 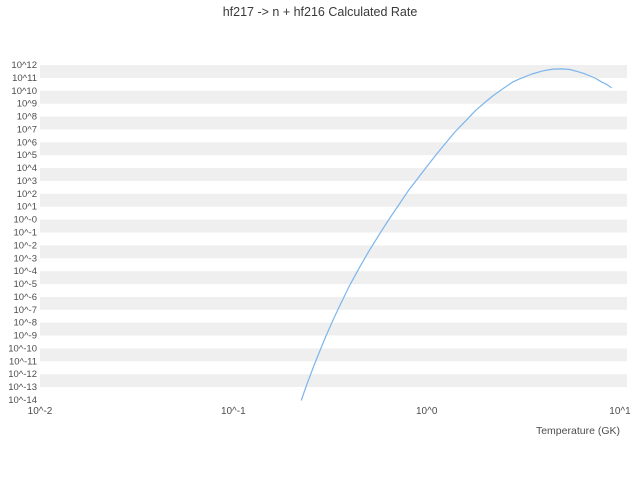 What do you see at coordinates (27, 207) in the screenshot?
I see `y-tick-label: 10^1` at bounding box center [27, 207].